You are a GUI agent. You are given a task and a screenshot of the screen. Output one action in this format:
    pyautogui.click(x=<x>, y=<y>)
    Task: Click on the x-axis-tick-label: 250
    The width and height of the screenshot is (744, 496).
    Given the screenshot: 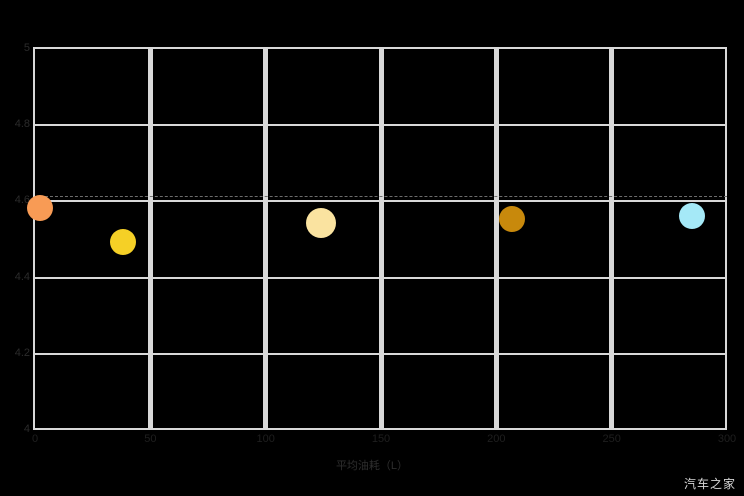 What is the action you would take?
    pyautogui.click(x=611, y=439)
    